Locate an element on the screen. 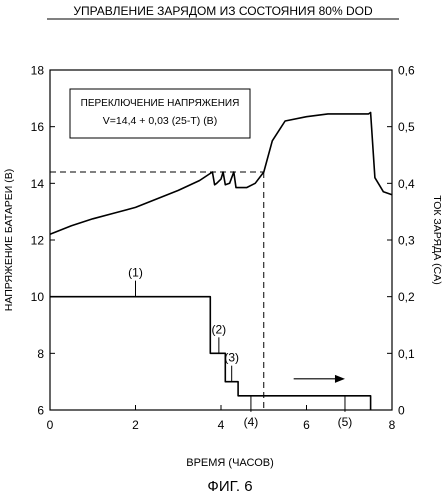 The image size is (446, 499). right-tick-label: 0,1 is located at coordinates (406, 354).